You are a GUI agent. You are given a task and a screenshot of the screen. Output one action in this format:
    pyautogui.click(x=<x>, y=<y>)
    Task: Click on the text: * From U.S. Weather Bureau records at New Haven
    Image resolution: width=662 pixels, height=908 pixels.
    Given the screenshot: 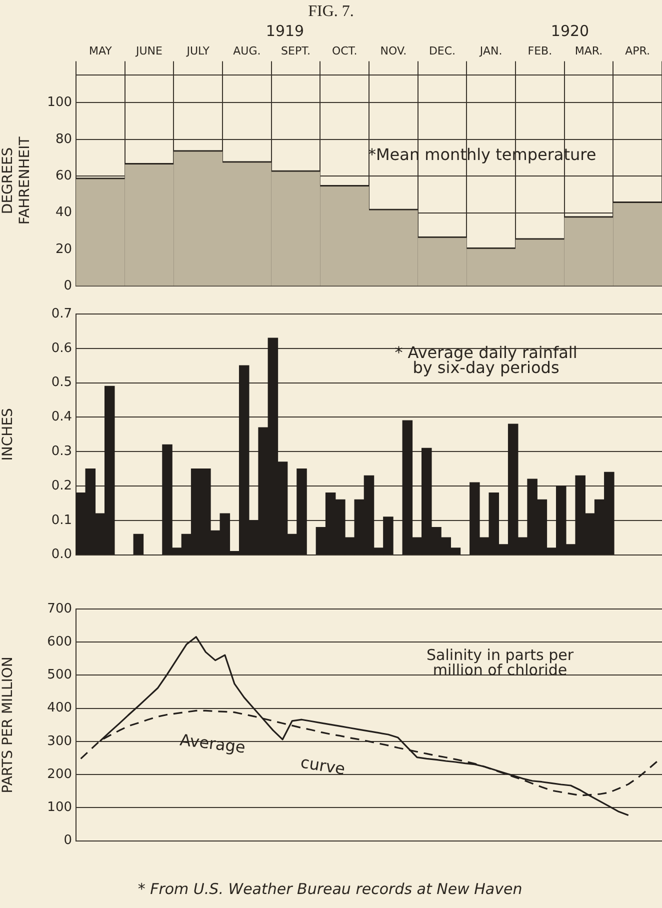 What is the action you would take?
    pyautogui.click(x=330, y=889)
    